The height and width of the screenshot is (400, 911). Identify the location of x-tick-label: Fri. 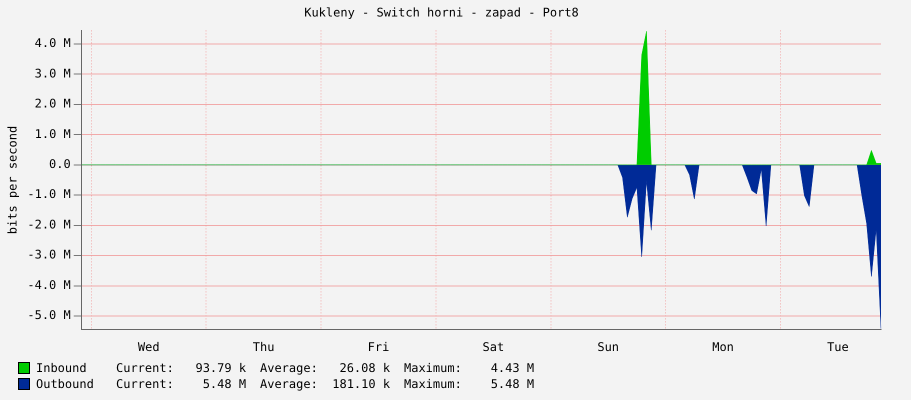
(379, 347).